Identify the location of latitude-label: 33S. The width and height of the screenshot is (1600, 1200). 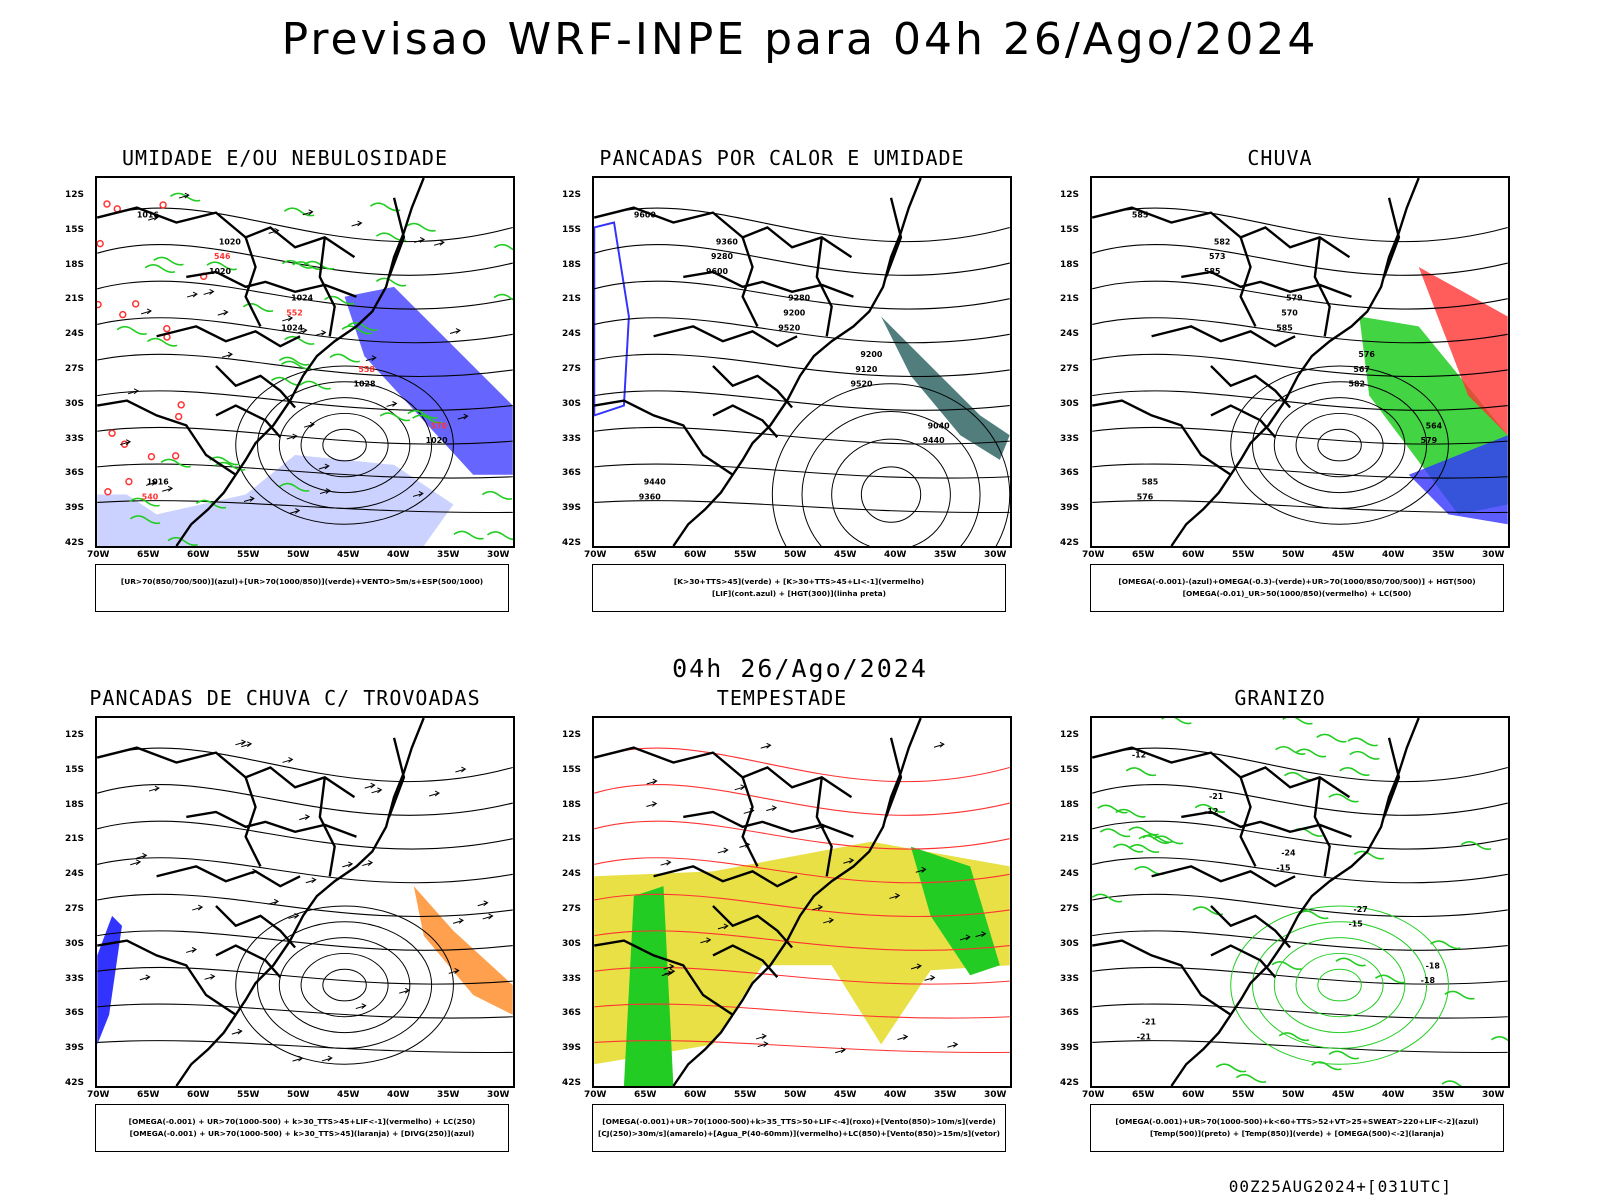
(75, 978).